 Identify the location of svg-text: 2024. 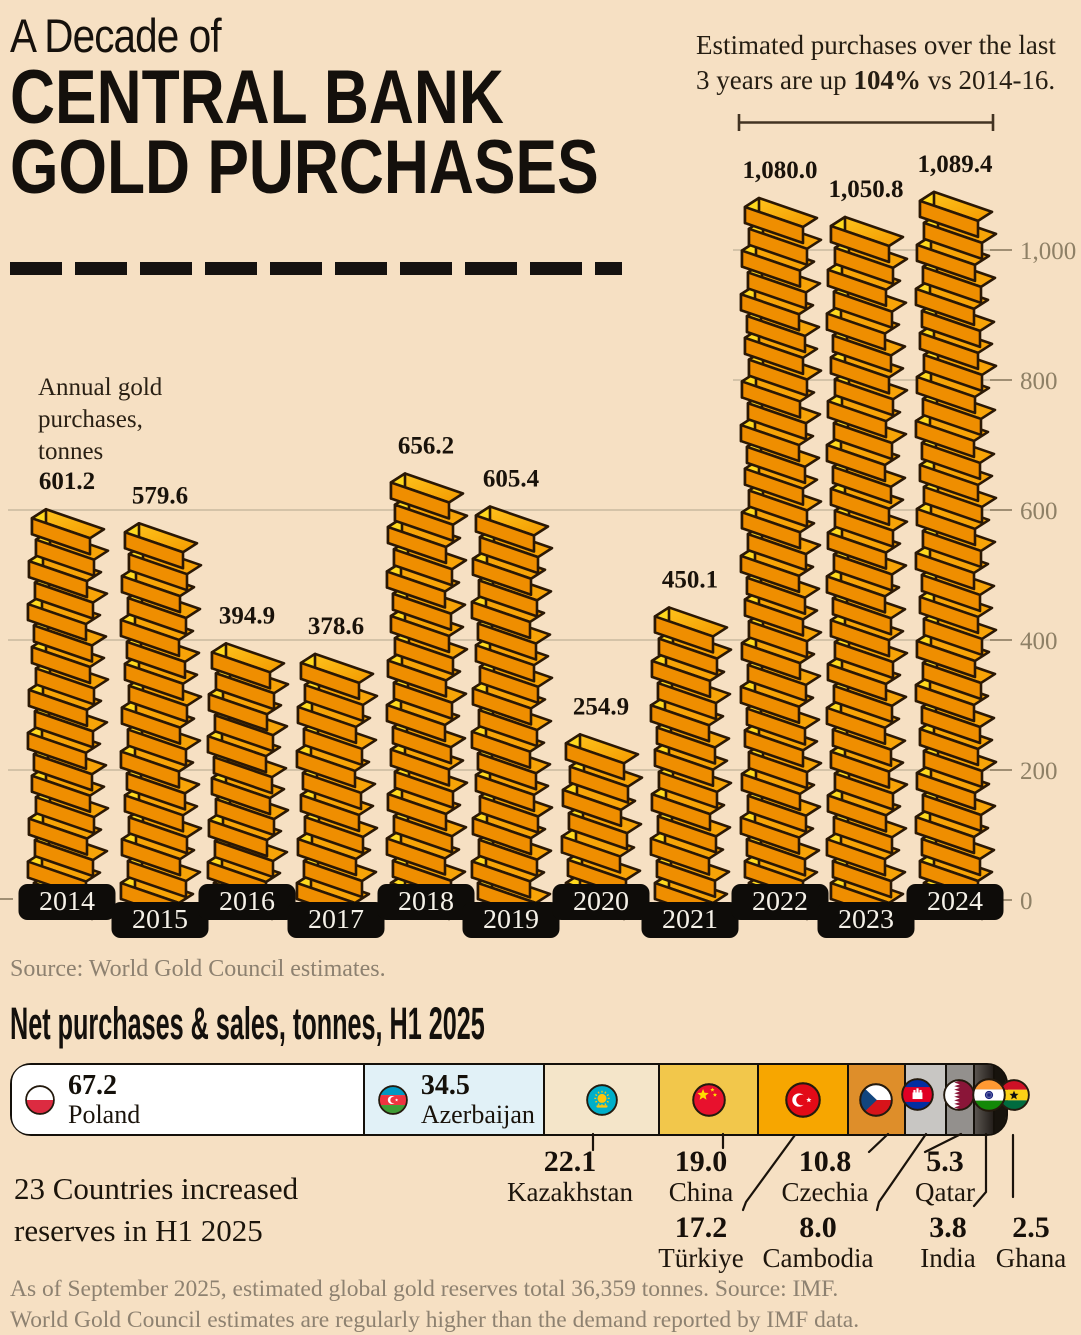
(955, 901).